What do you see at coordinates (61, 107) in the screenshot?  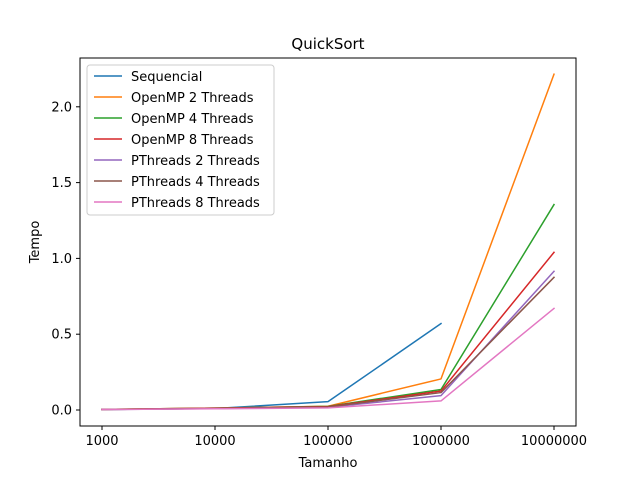 I see `y-tick-label: 2.0` at bounding box center [61, 107].